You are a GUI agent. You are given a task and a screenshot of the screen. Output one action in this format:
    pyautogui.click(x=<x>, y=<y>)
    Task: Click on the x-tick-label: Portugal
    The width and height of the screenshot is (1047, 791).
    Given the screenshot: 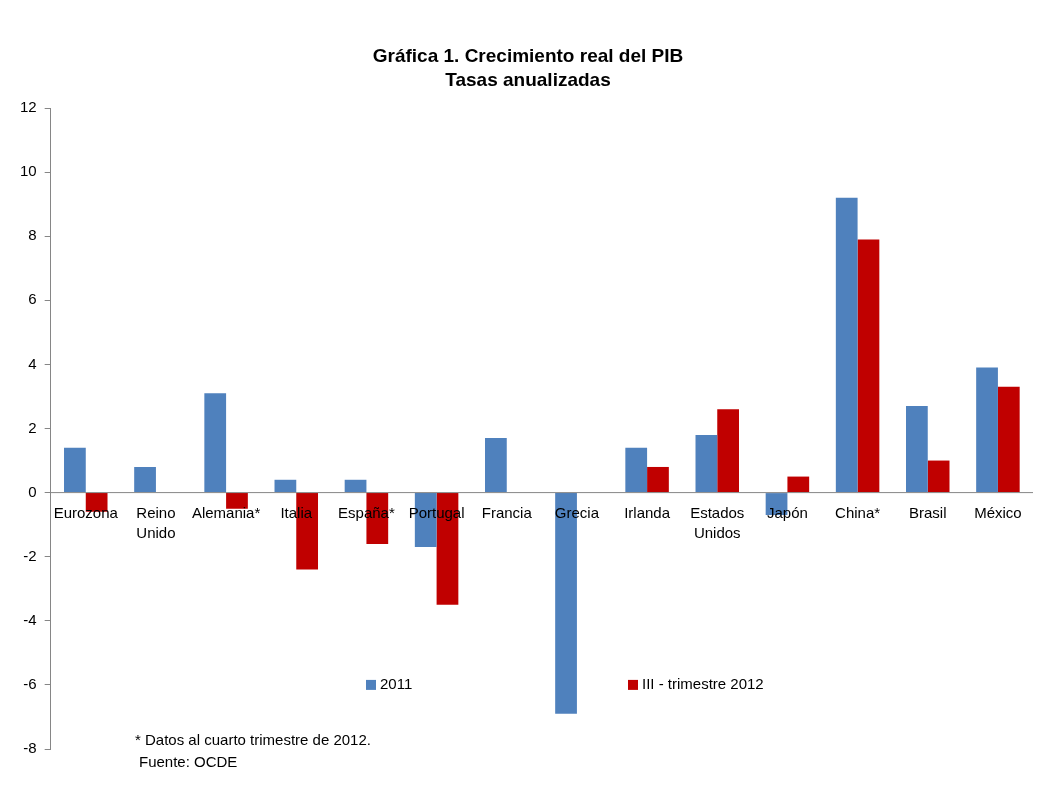 What is the action you would take?
    pyautogui.click(x=436, y=513)
    